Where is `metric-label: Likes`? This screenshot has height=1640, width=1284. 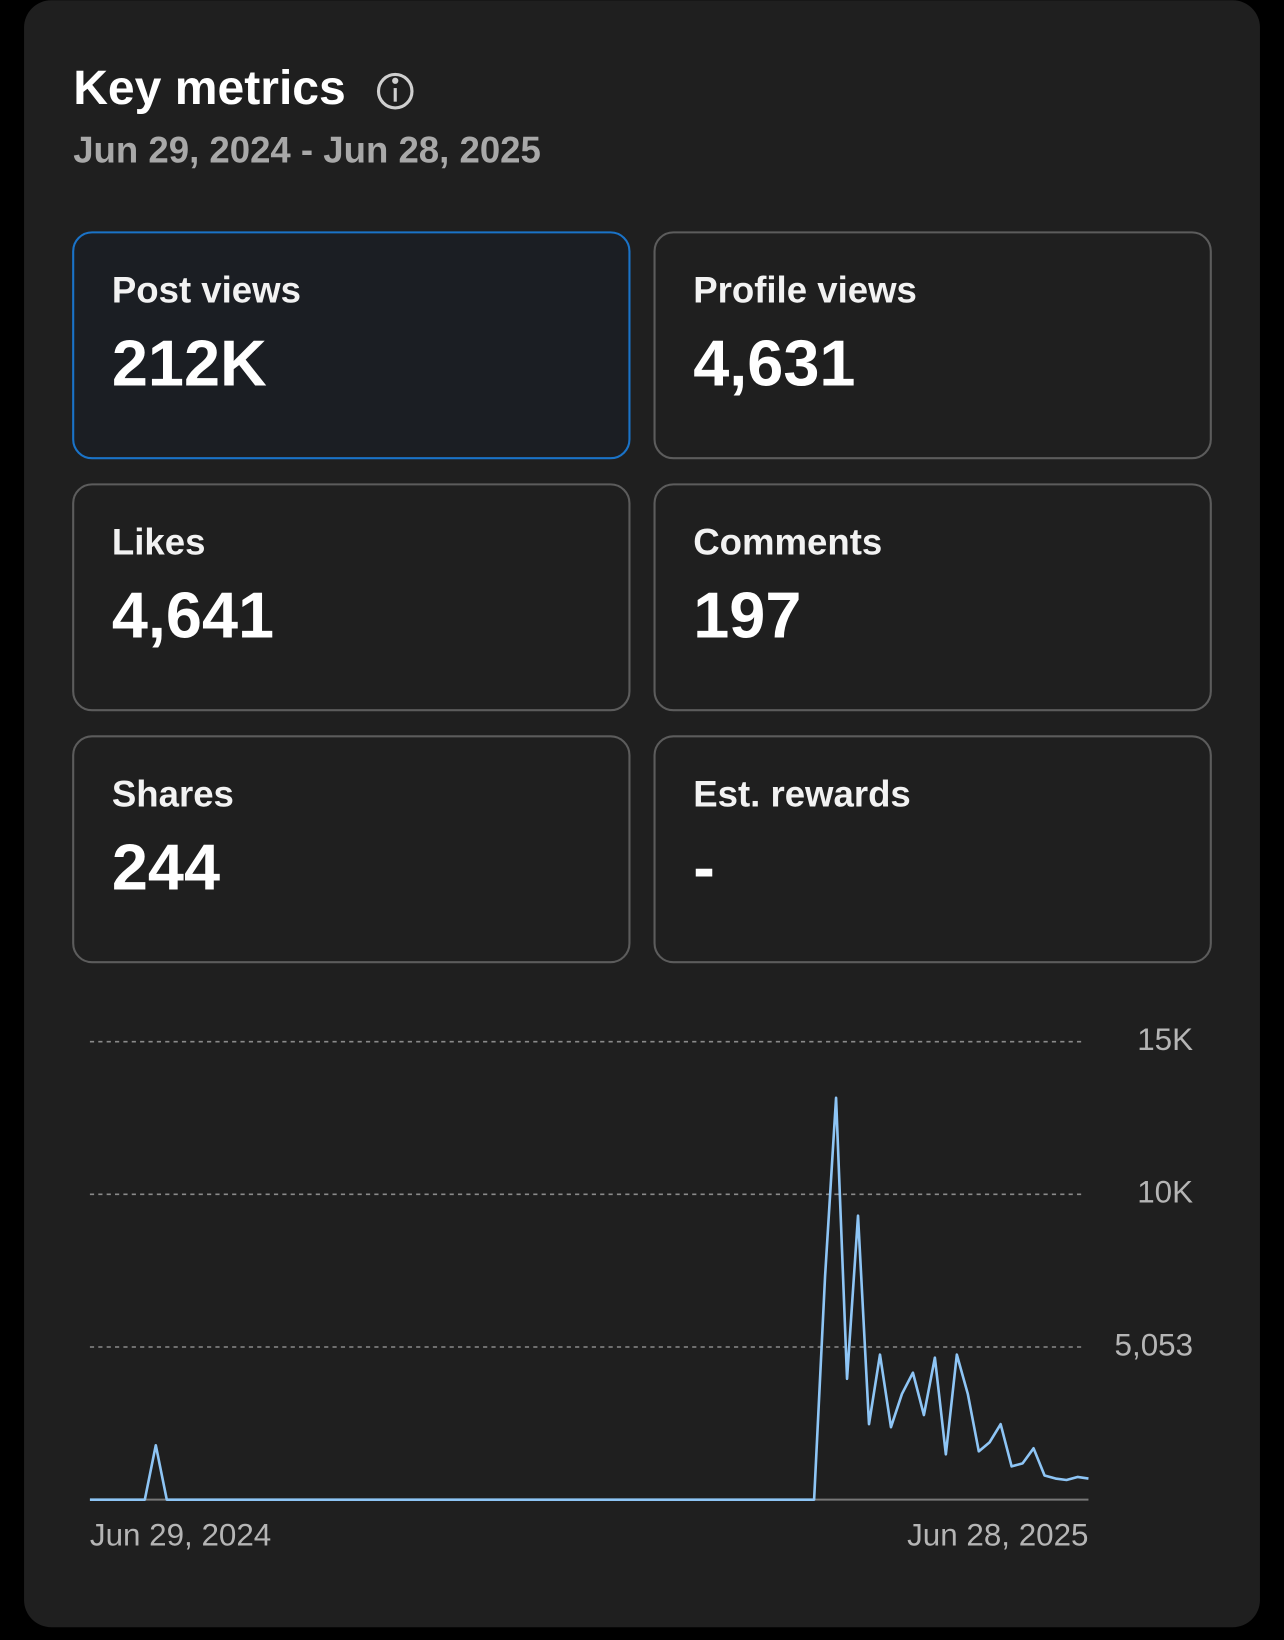
metric-label: Likes is located at coordinates (159, 542).